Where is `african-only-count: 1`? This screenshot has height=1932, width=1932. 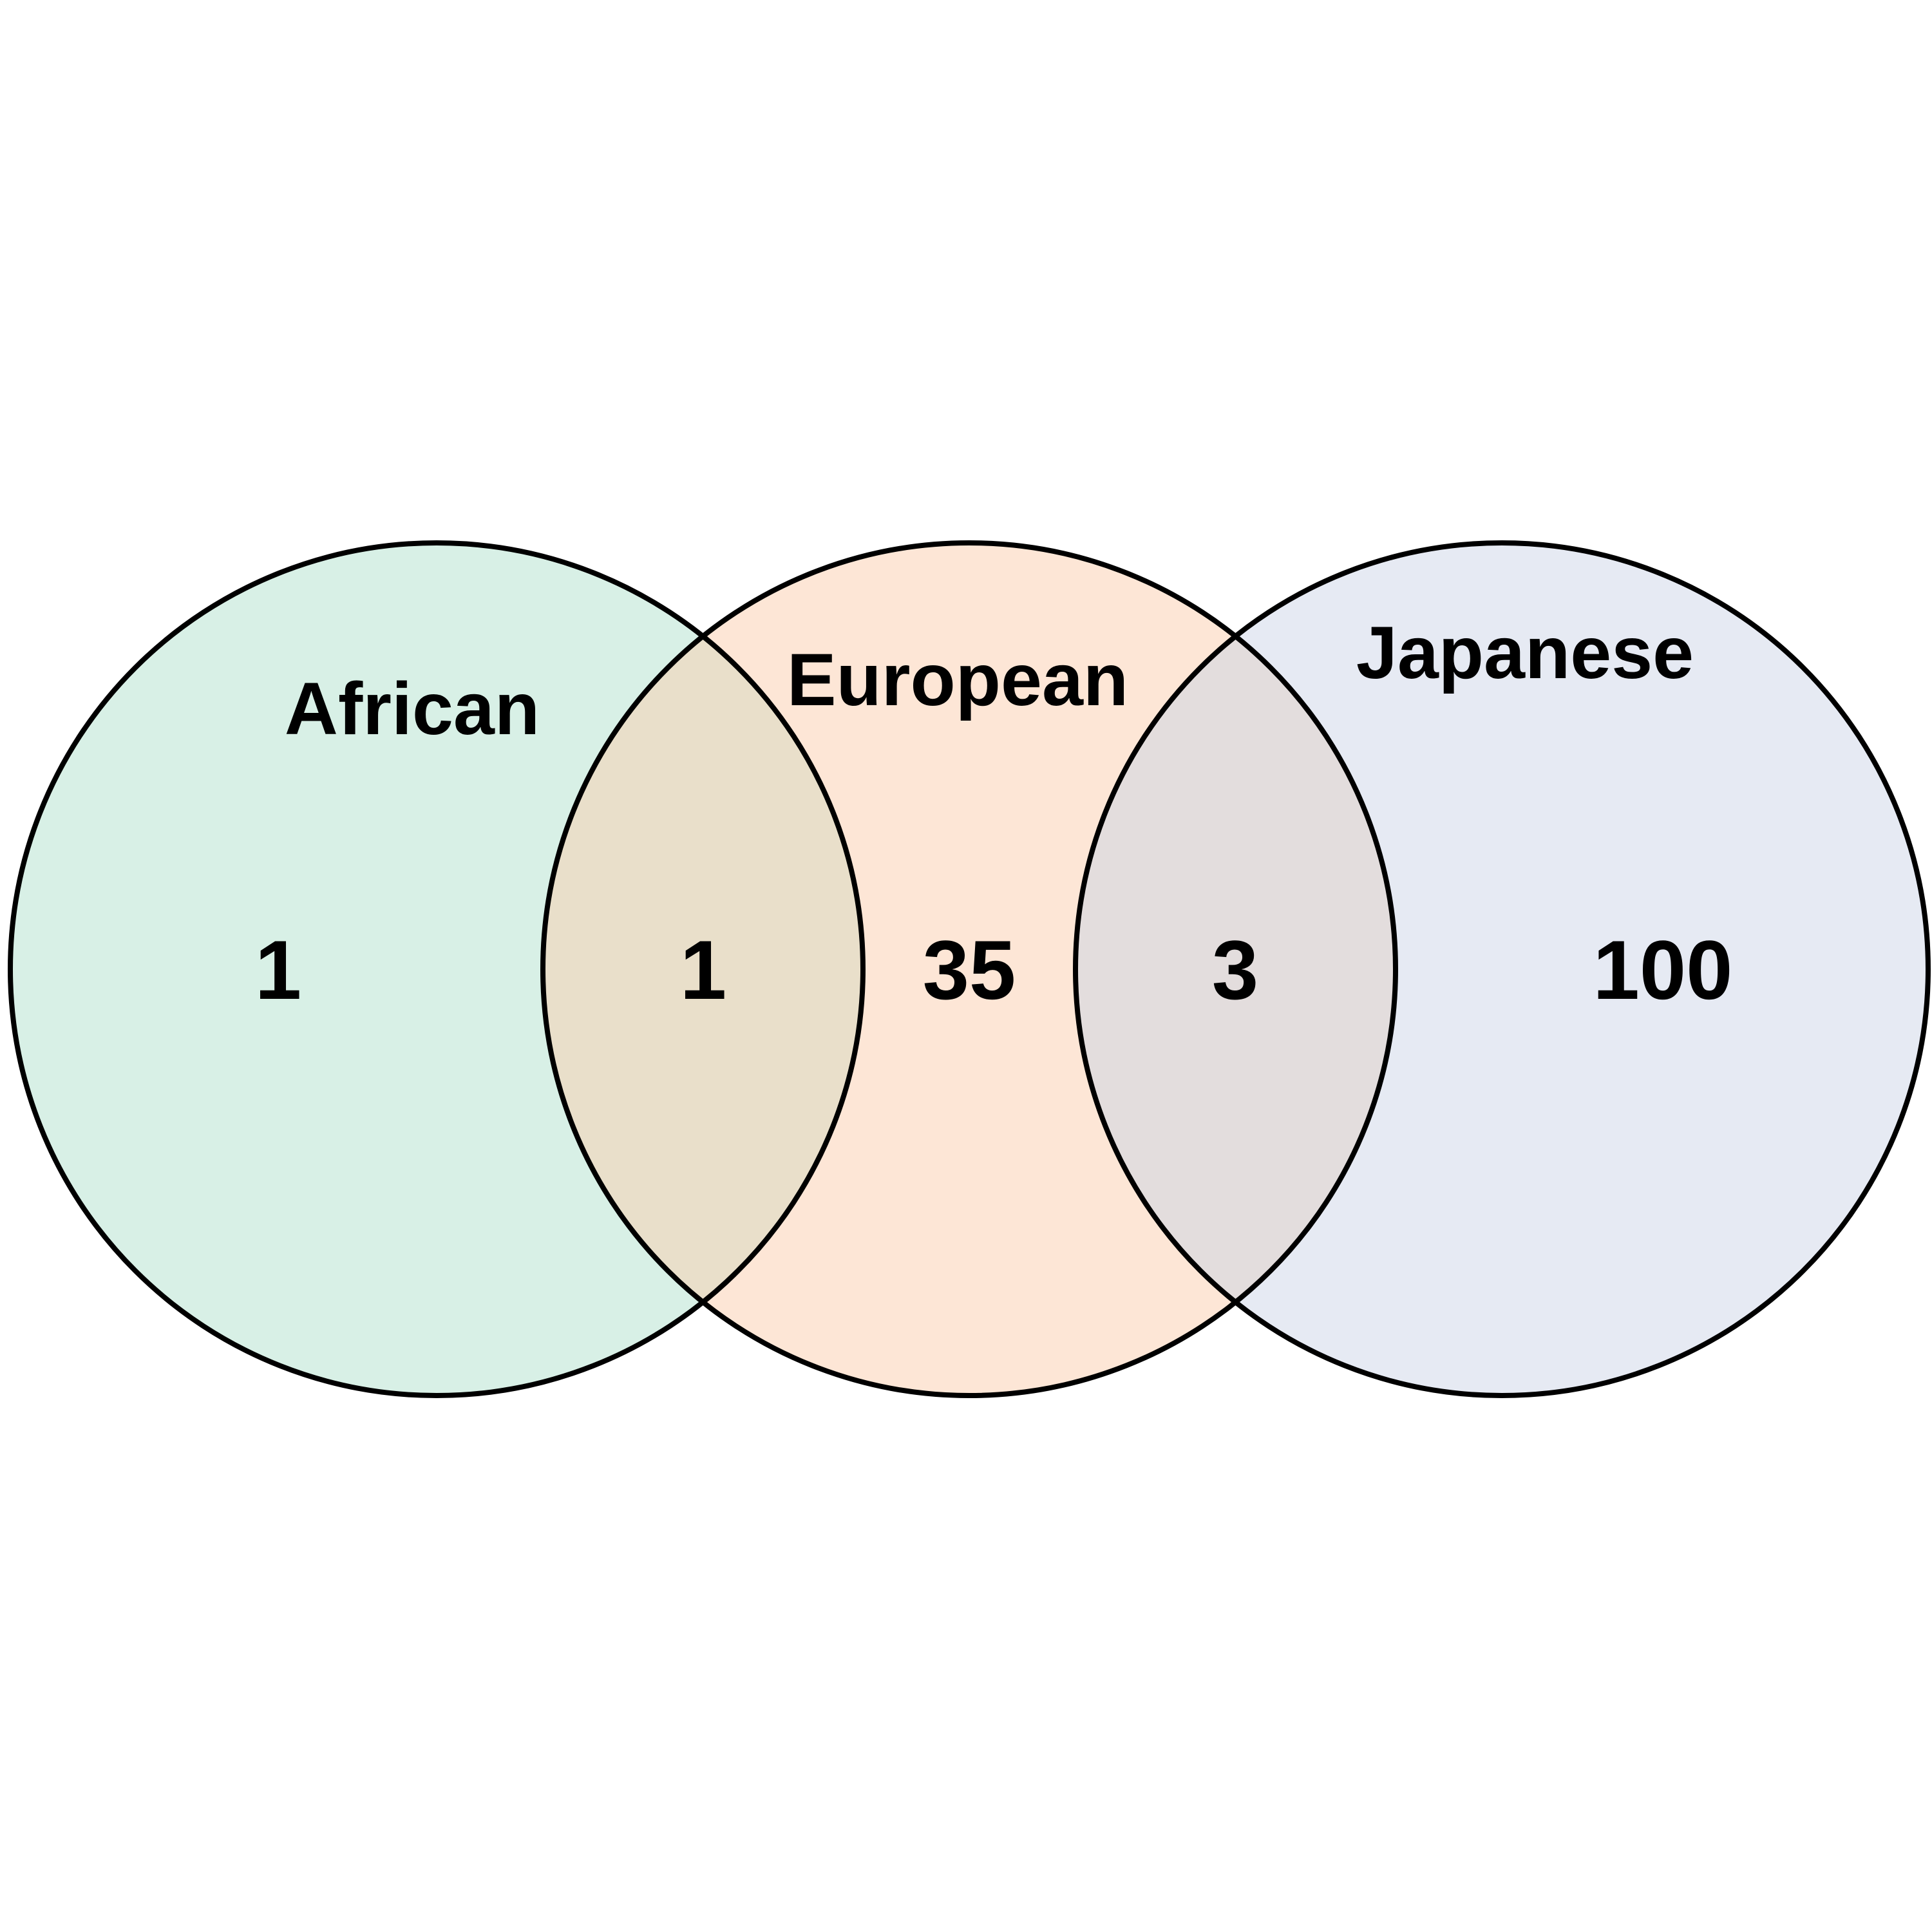 african-only-count: 1 is located at coordinates (278, 970).